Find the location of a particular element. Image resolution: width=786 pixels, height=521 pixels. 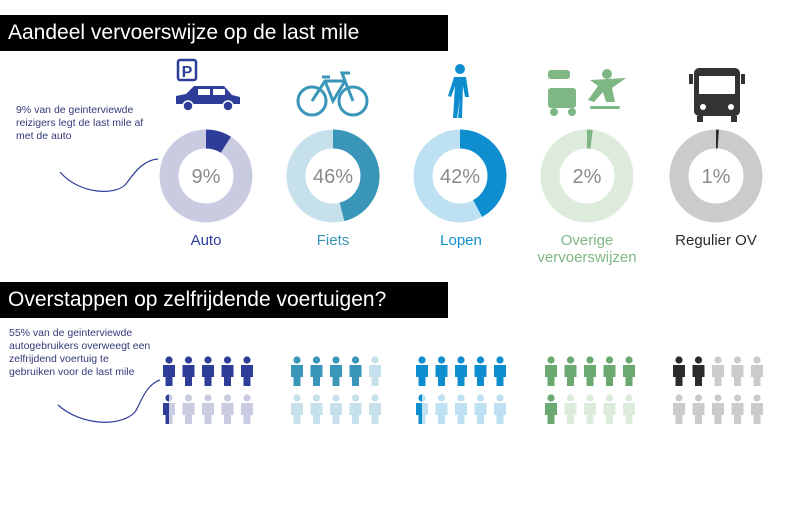

donut-value-1: 46% is located at coordinates (333, 177).